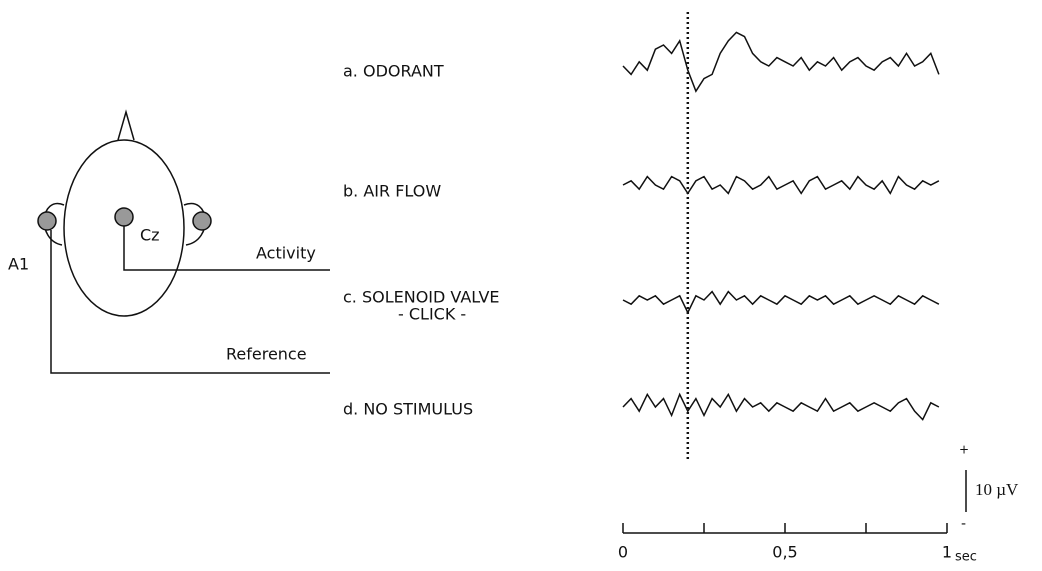 The width and height of the screenshot is (1042, 571). I want to click on reference-wire, so click(190, 302).